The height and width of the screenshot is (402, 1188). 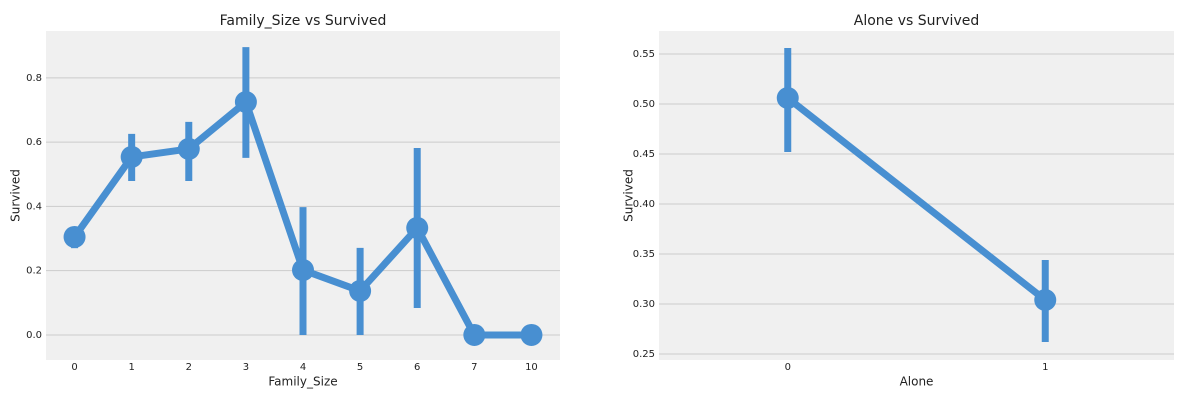 What do you see at coordinates (34, 142) in the screenshot?
I see `y-tick-label: 0.6` at bounding box center [34, 142].